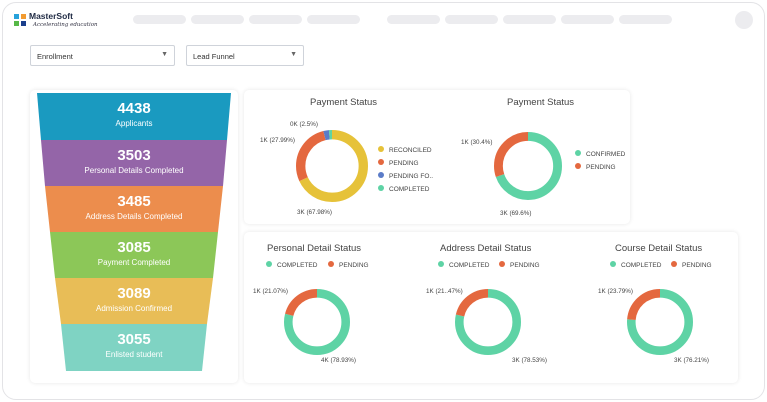  I want to click on legend-item: PENDING FO.., so click(405, 176).